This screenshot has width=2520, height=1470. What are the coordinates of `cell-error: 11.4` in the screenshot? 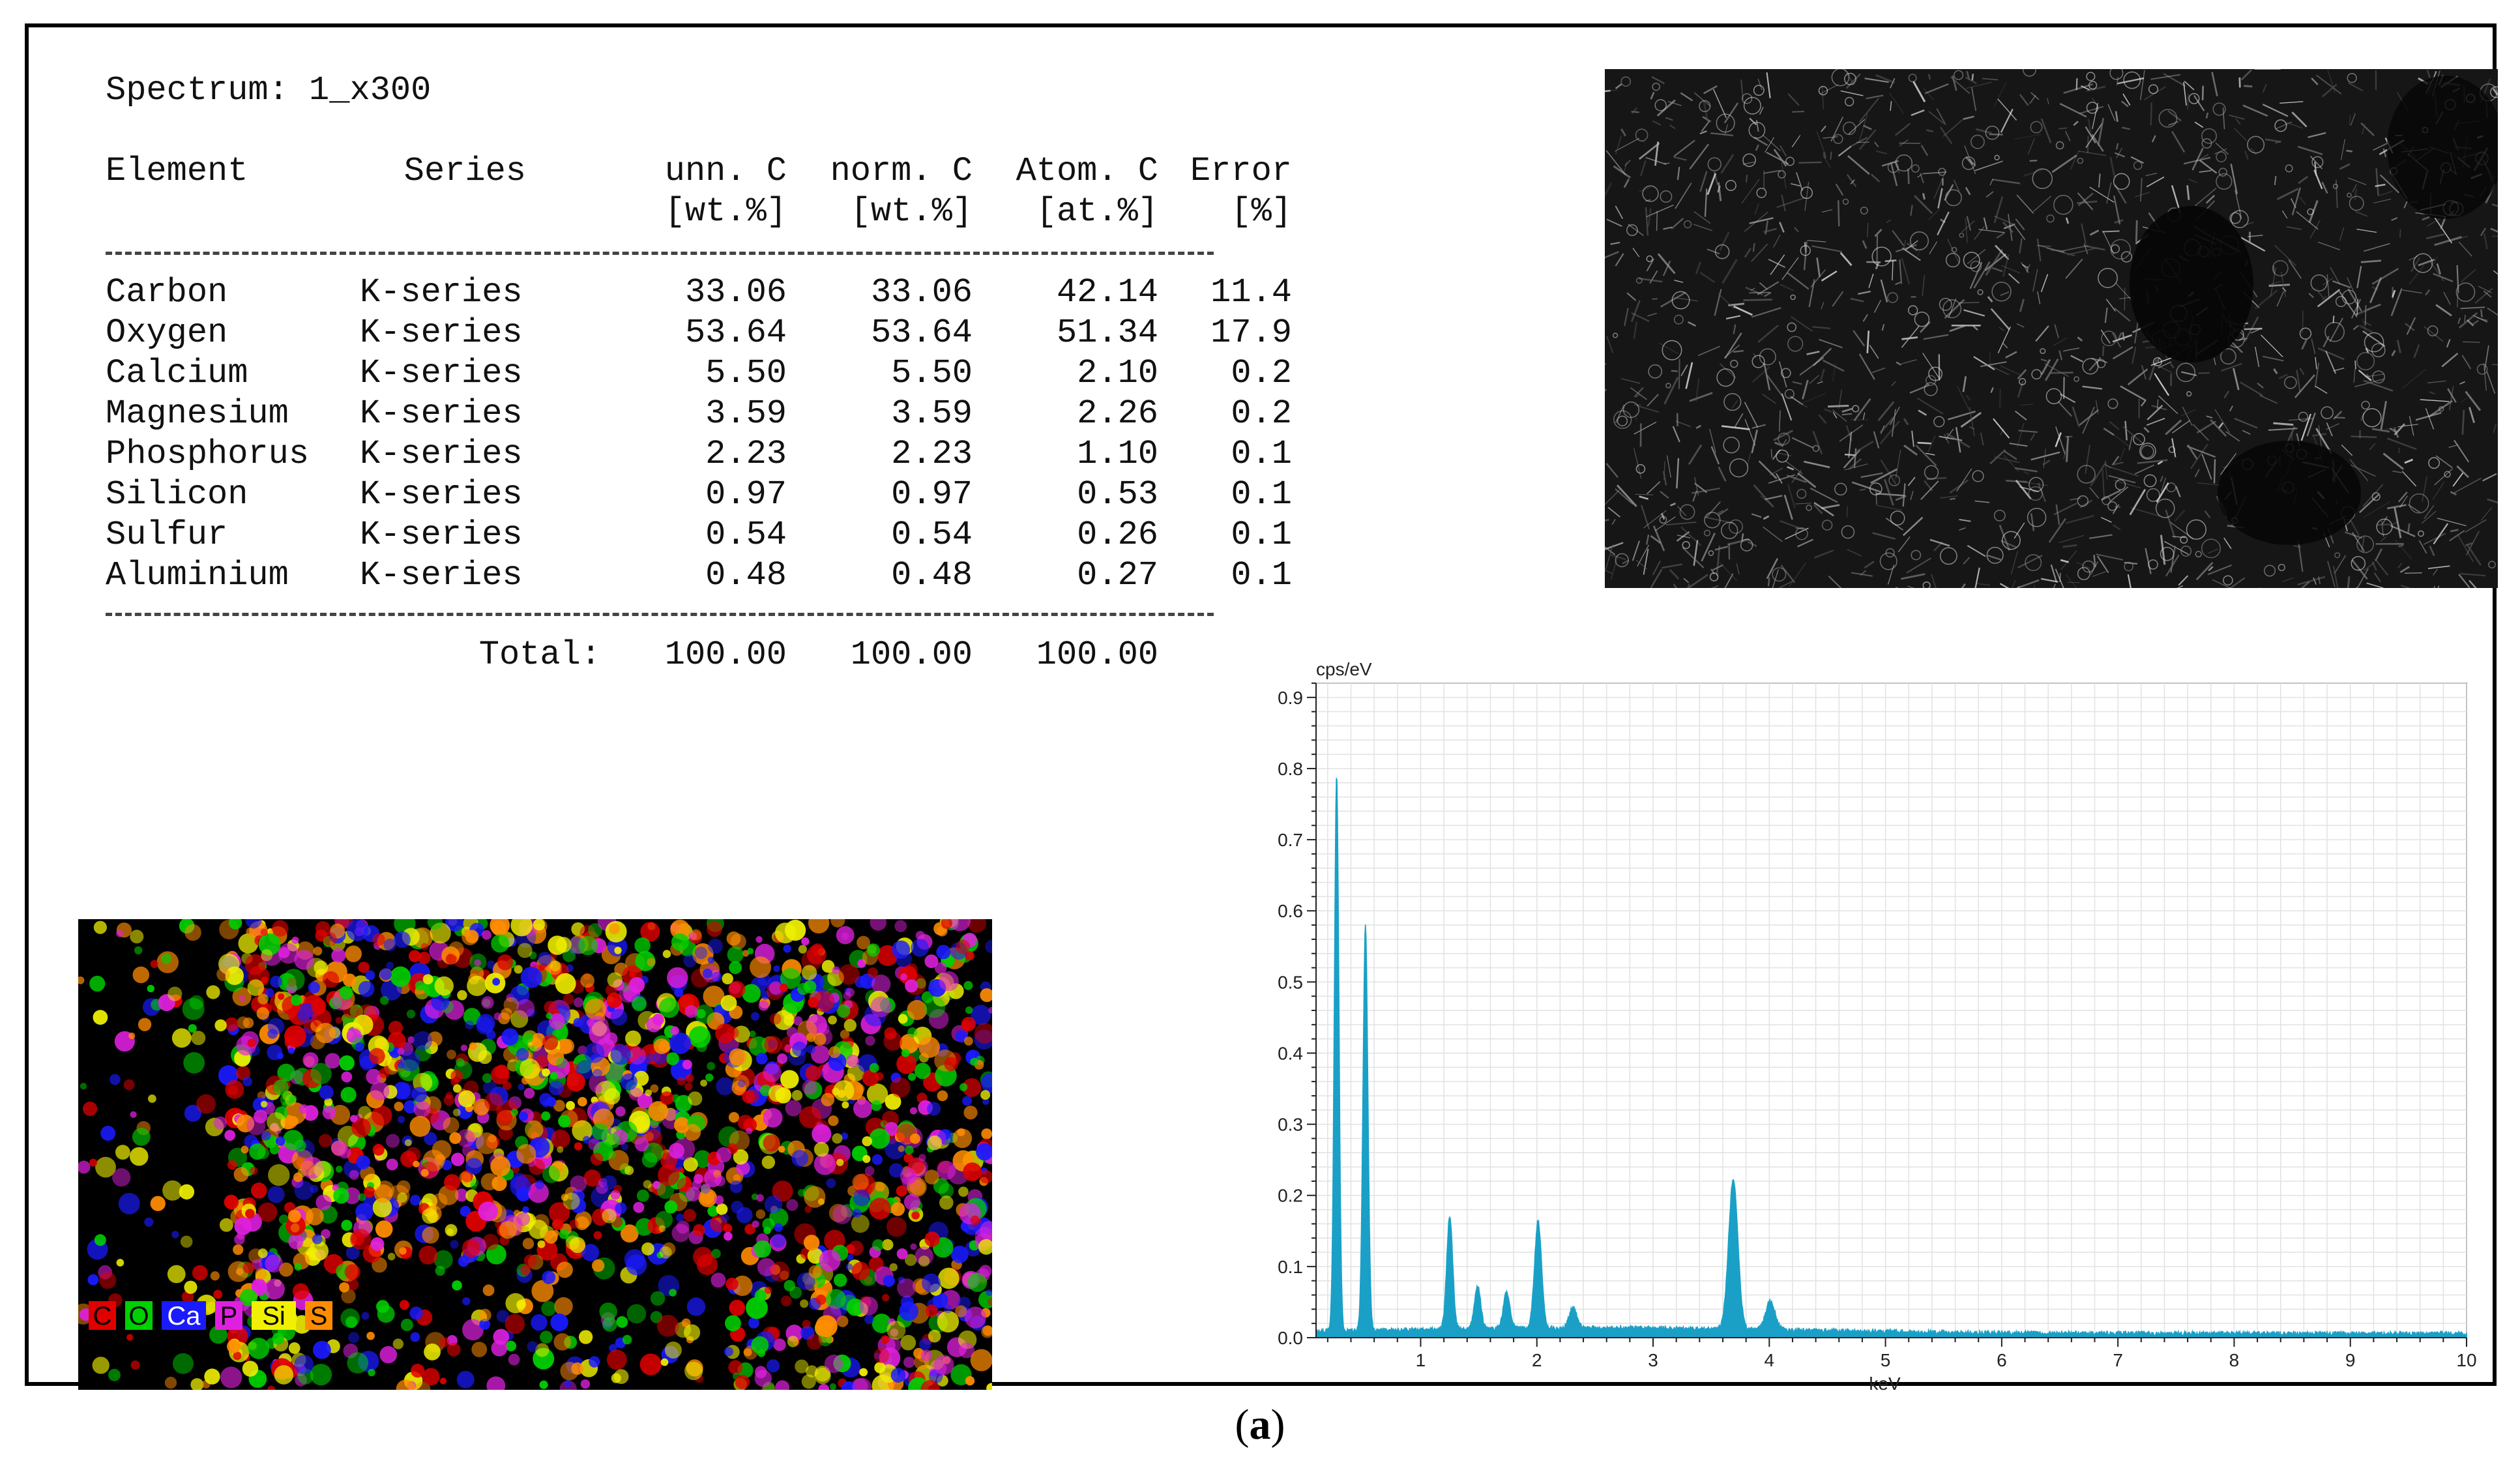 It's located at (1251, 292).